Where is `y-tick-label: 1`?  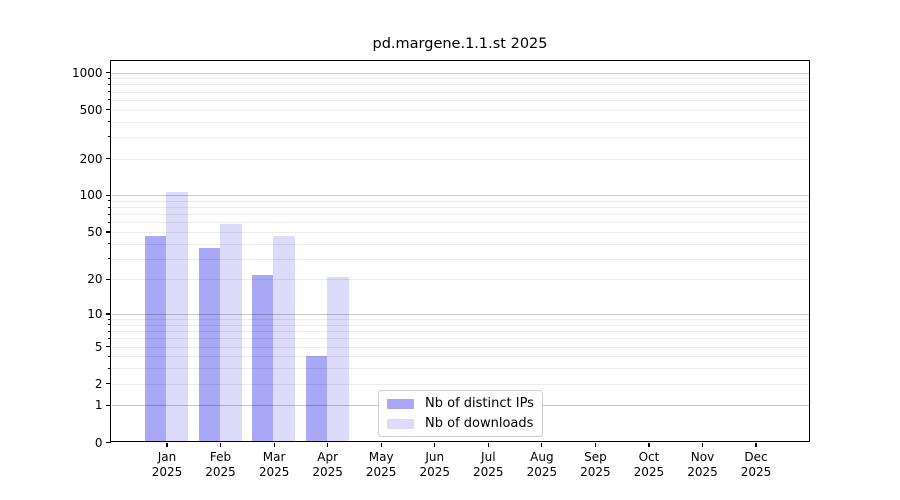 y-tick-label: 1 is located at coordinates (98, 405).